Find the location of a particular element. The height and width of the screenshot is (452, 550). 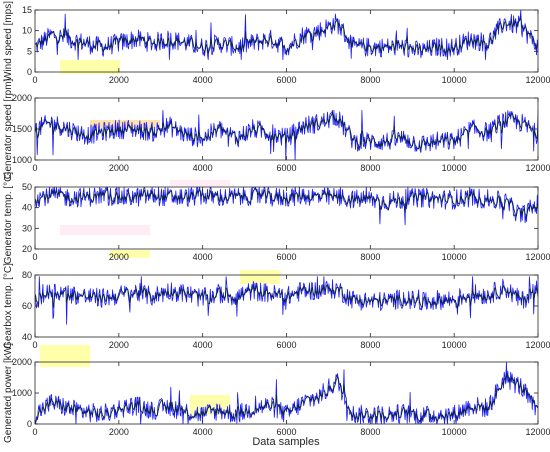

y-tick-label: 50 is located at coordinates (27, 187).